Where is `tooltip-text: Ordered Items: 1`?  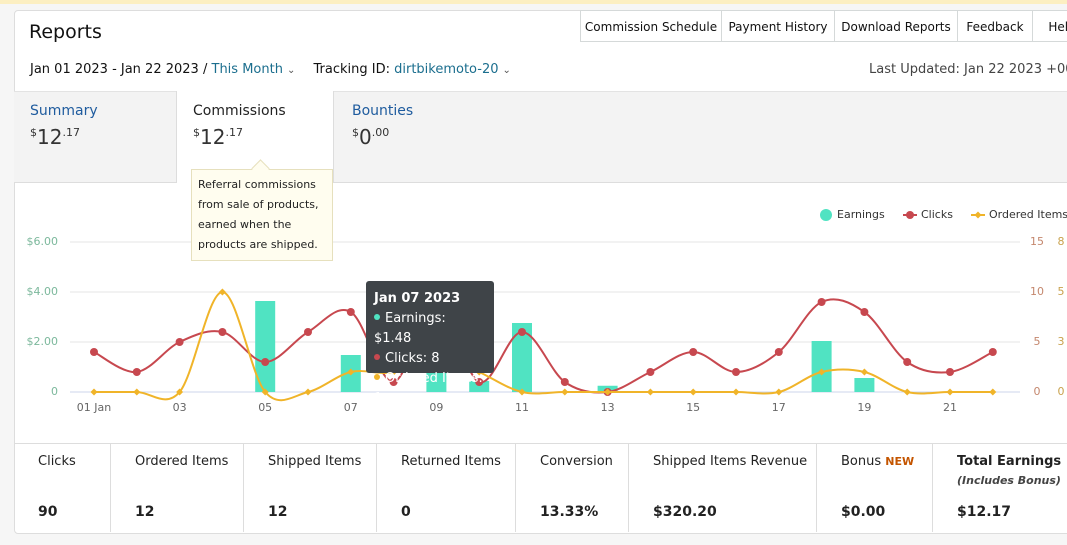 tooltip-text: Ordered Items: 1 is located at coordinates (428, 388).